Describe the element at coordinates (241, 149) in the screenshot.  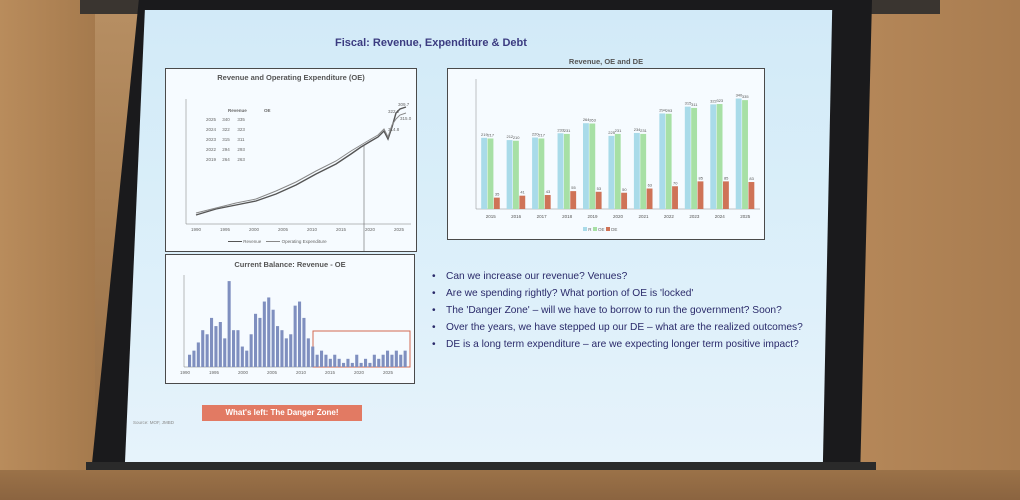
I see `table-cell: 293` at that location.